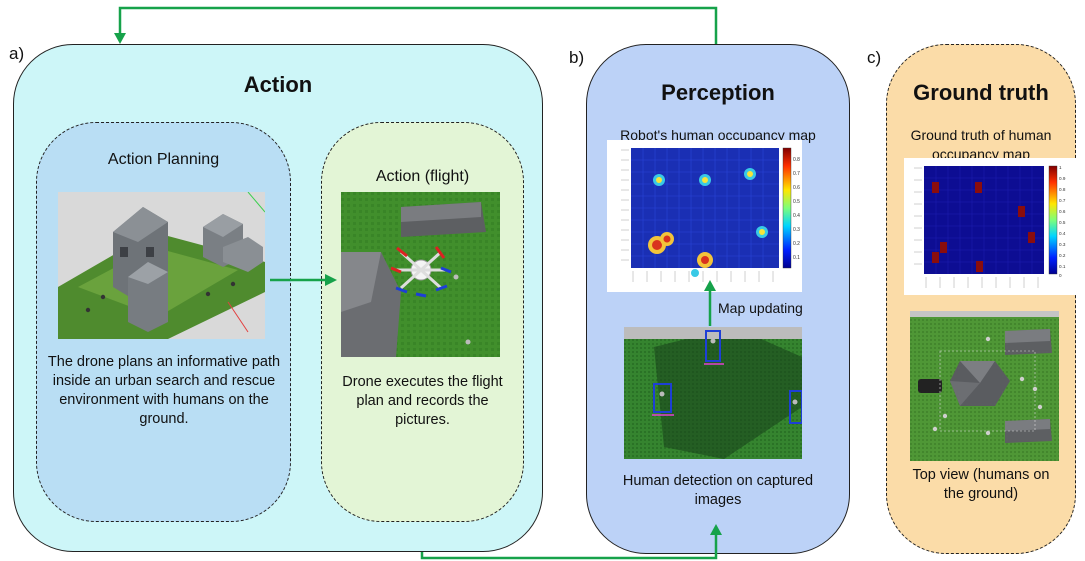  What do you see at coordinates (418, 25) in the screenshot?
I see `feedback-arrow-line` at bounding box center [418, 25].